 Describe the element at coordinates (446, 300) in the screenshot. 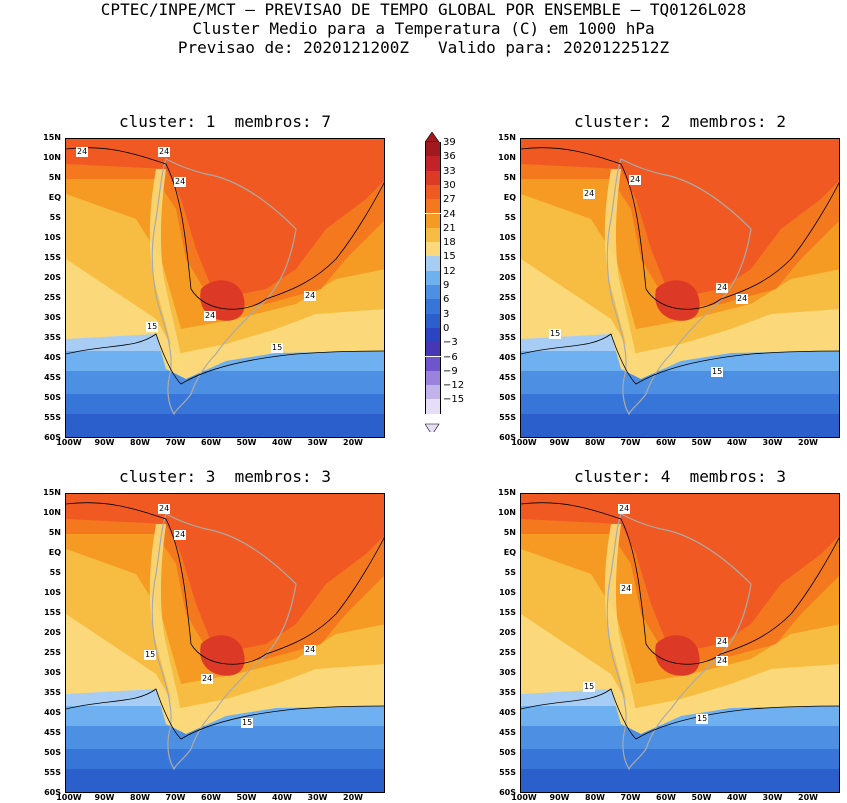

I see `colorbar-label: 6` at that location.